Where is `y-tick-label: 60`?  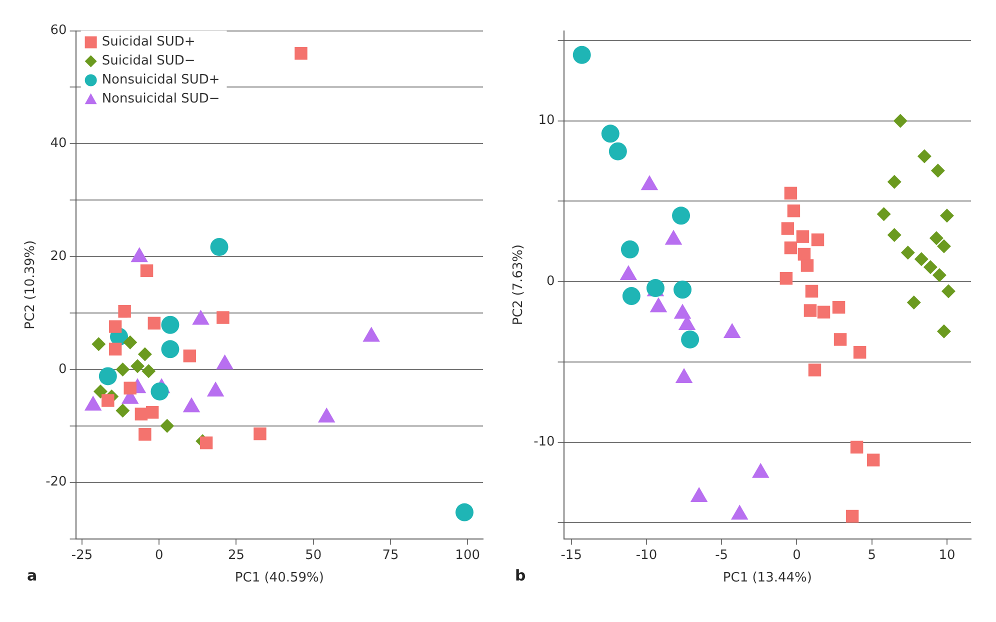
y-tick-label: 60 is located at coordinates (58, 30).